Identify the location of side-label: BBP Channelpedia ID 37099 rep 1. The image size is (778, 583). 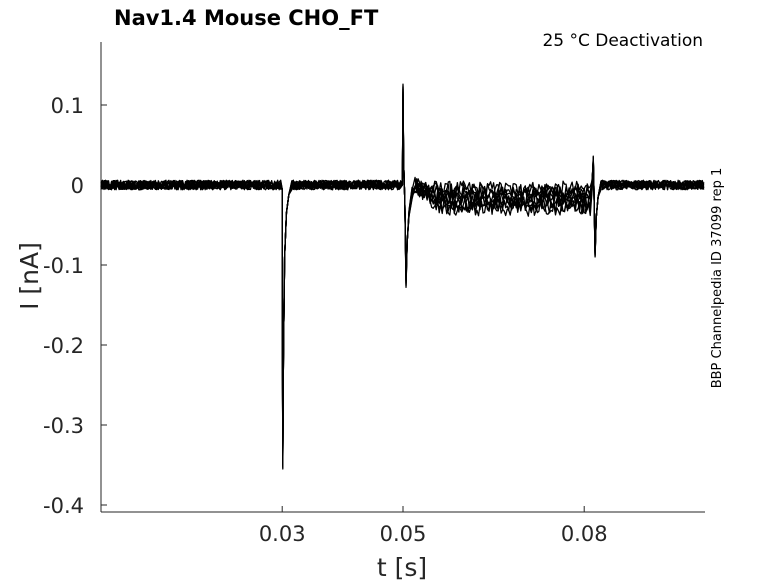
(717, 278).